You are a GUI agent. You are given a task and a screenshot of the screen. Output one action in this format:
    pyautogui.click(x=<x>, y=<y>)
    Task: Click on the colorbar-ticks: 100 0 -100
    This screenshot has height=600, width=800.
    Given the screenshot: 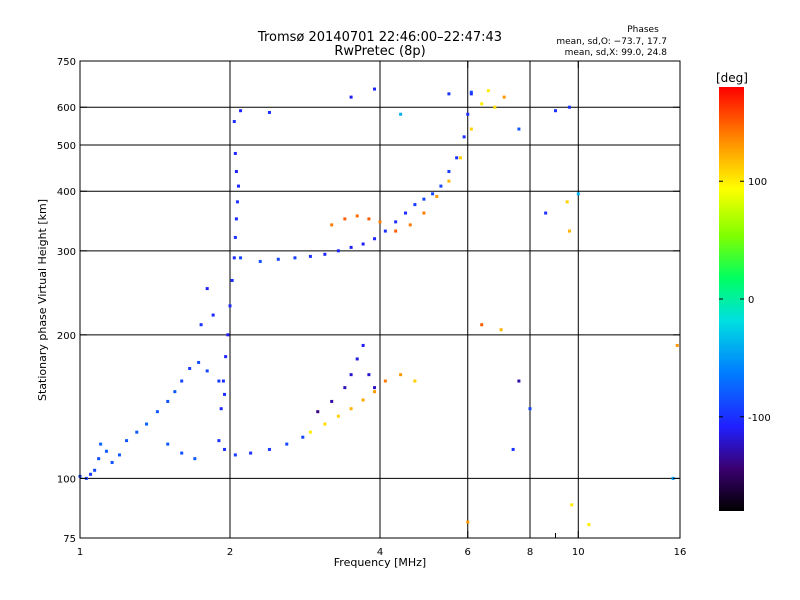 What is the action you would take?
    pyautogui.click(x=745, y=300)
    